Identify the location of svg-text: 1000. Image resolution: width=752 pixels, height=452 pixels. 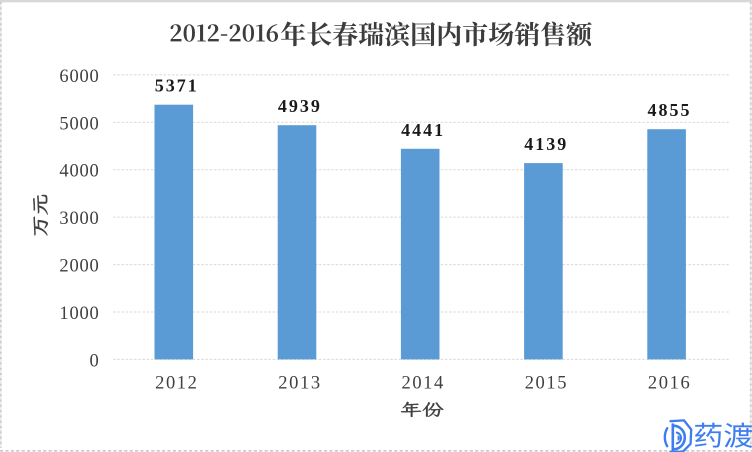
(79, 314).